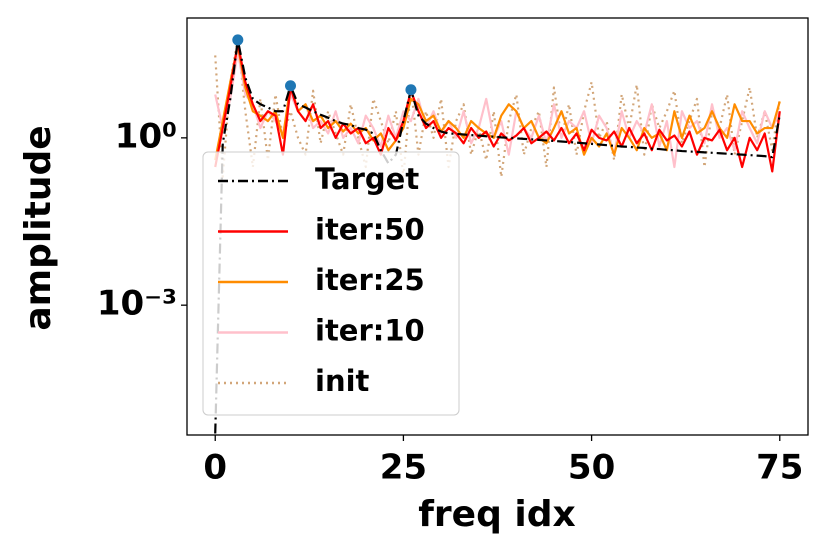 The height and width of the screenshot is (554, 830). Describe the element at coordinates (370, 230) in the screenshot. I see `legend-label: iter:50` at that location.